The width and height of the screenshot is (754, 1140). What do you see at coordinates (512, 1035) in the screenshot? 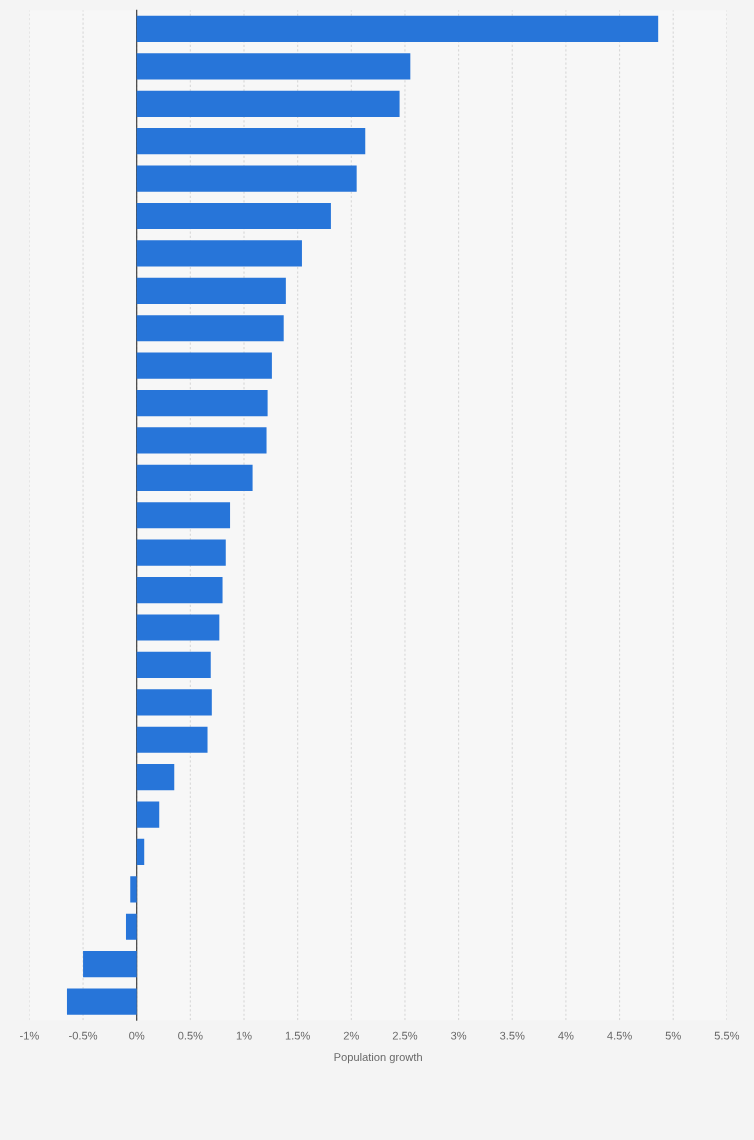
I see `x-tick-label: 3.5%` at bounding box center [512, 1035].